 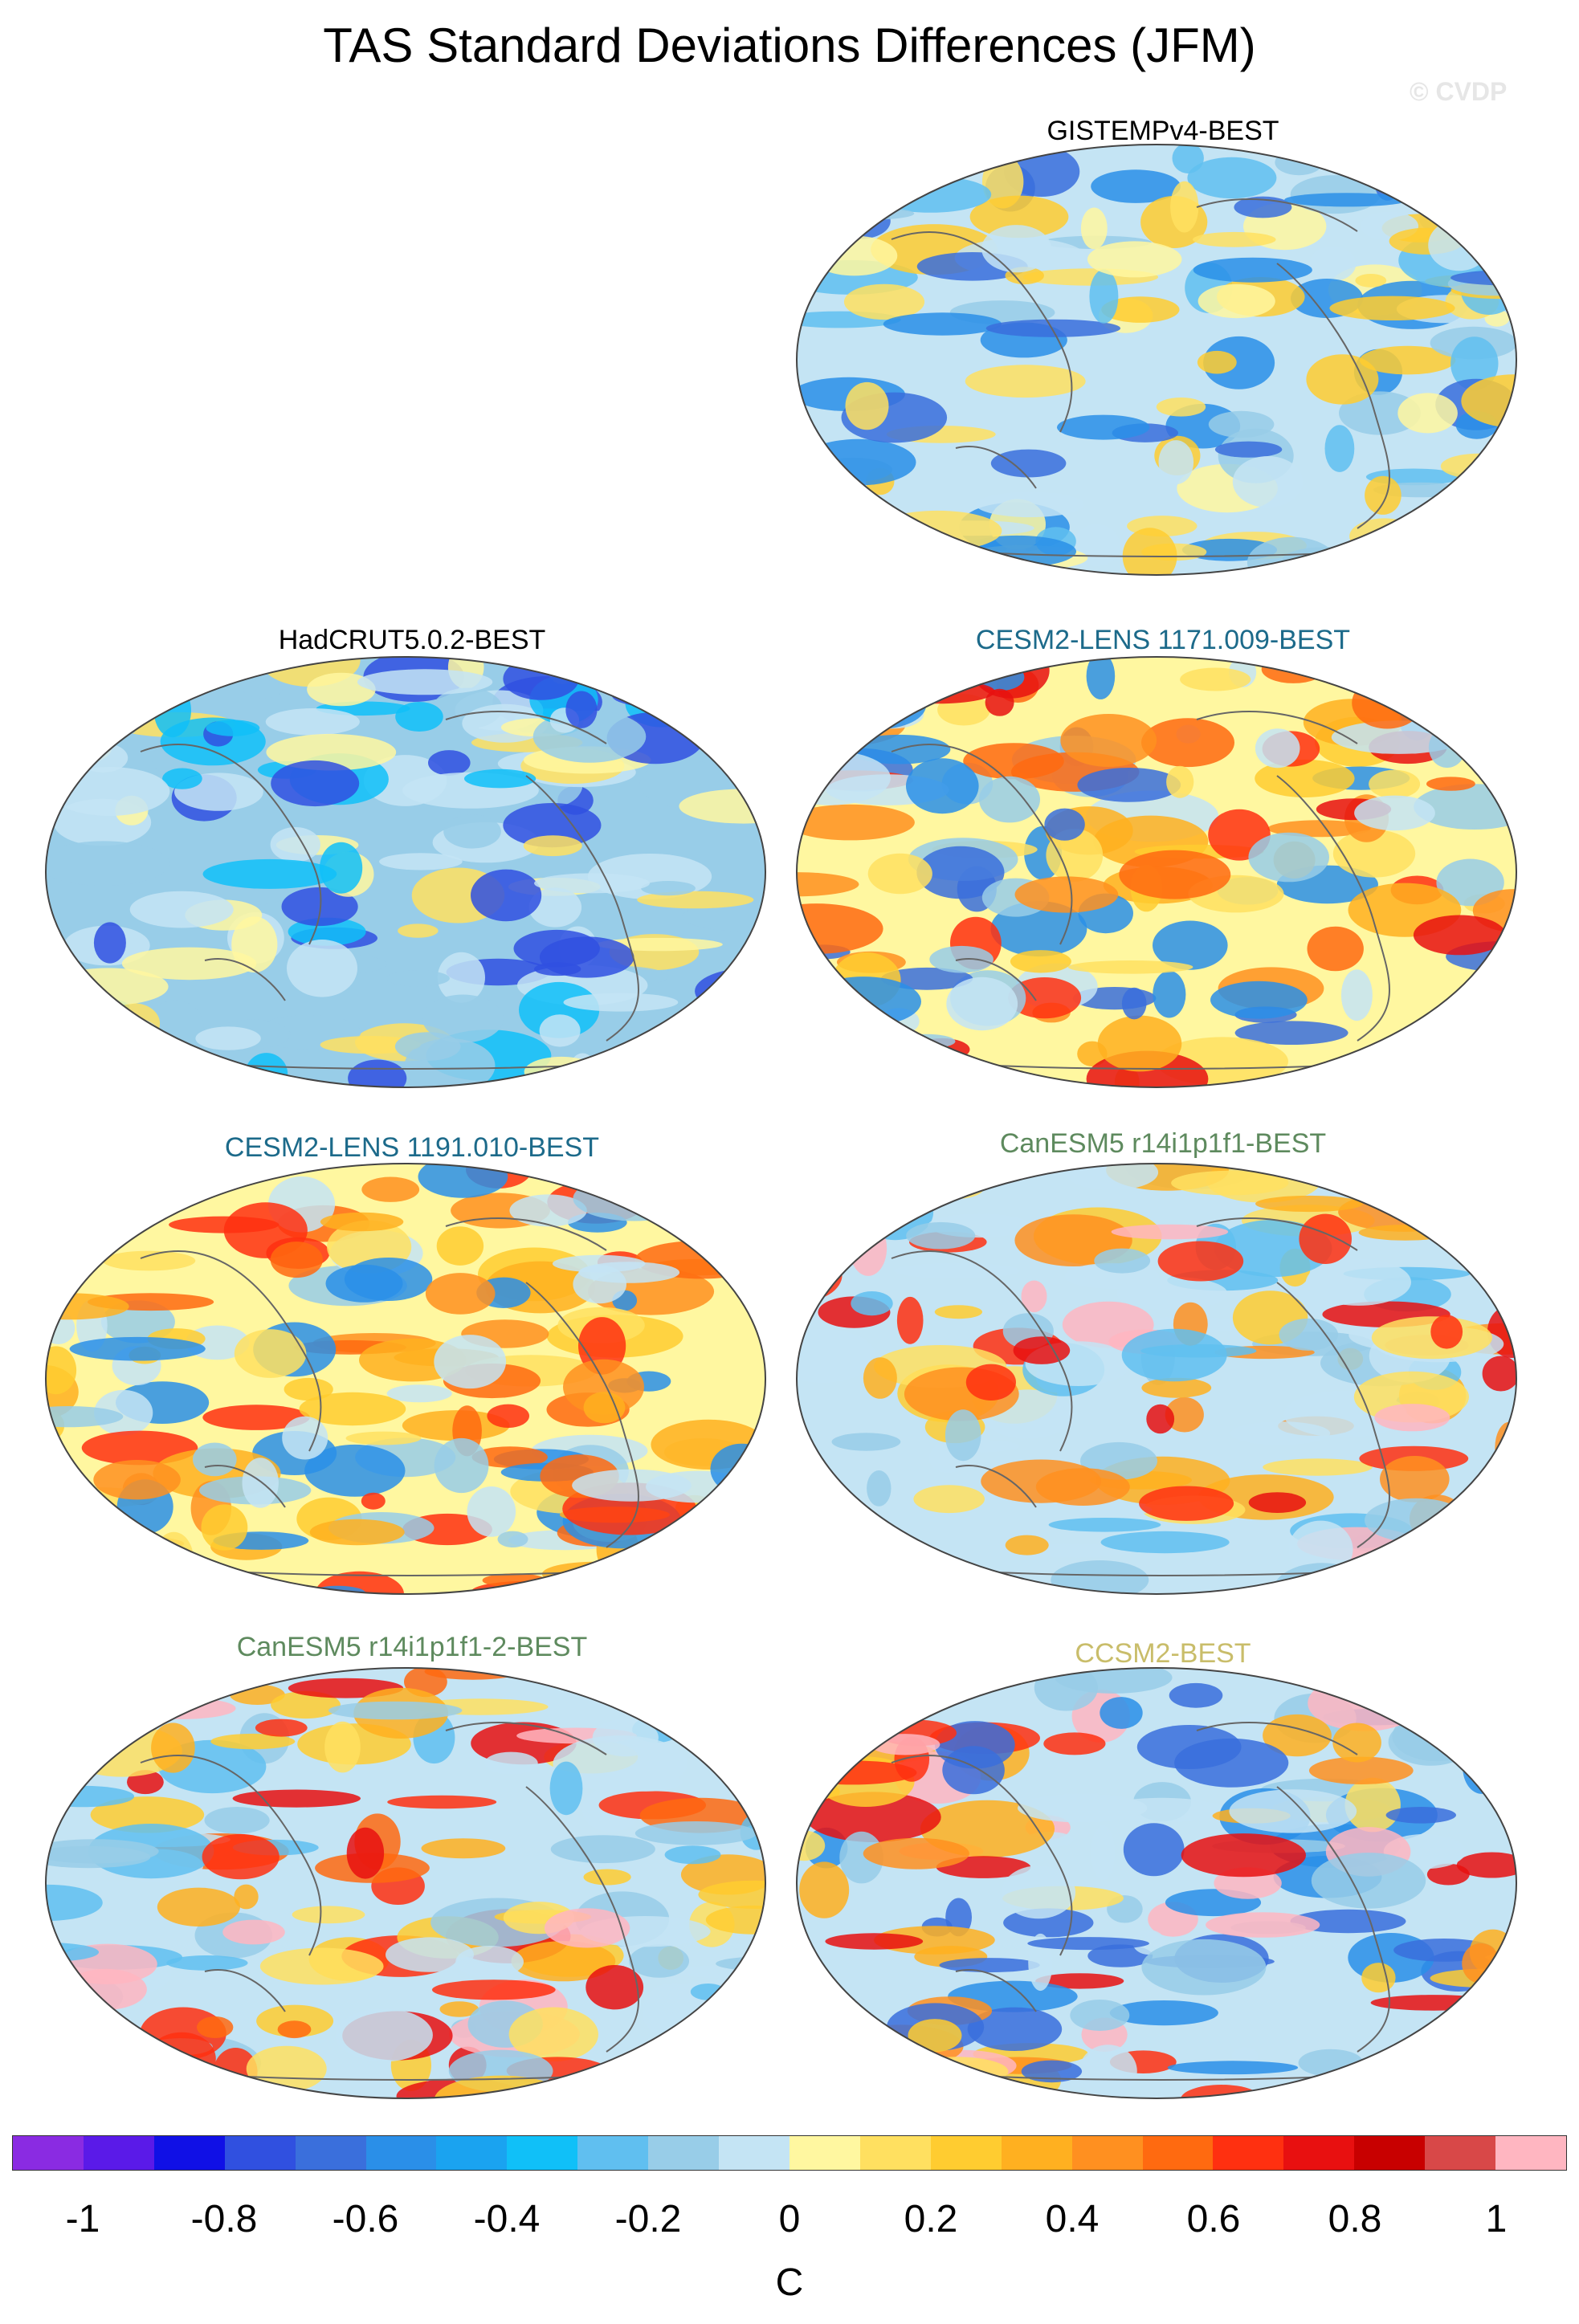 I want to click on colorbar-tick-label: -0.4, so click(x=507, y=2219).